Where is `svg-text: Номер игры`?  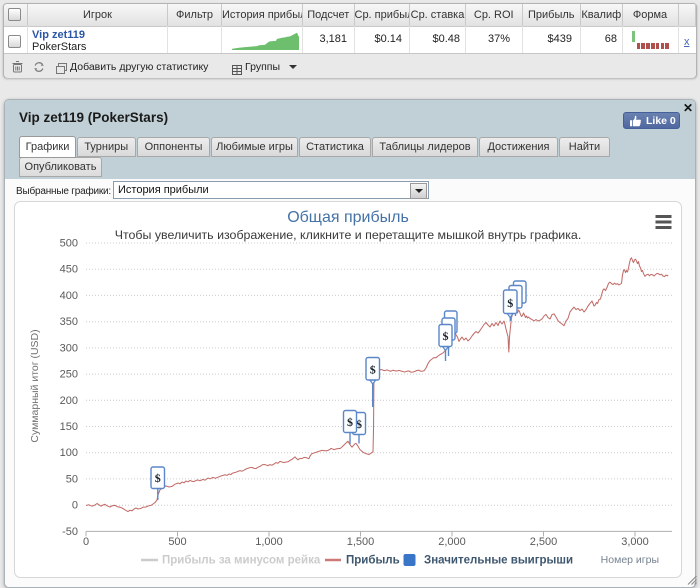
svg-text: Номер игры is located at coordinates (630, 560).